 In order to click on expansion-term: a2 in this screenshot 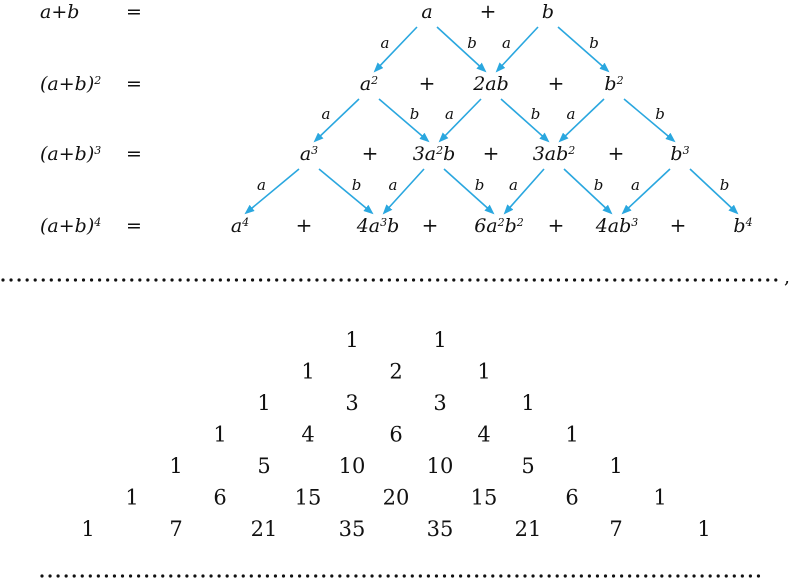, I will do `click(369, 84)`.